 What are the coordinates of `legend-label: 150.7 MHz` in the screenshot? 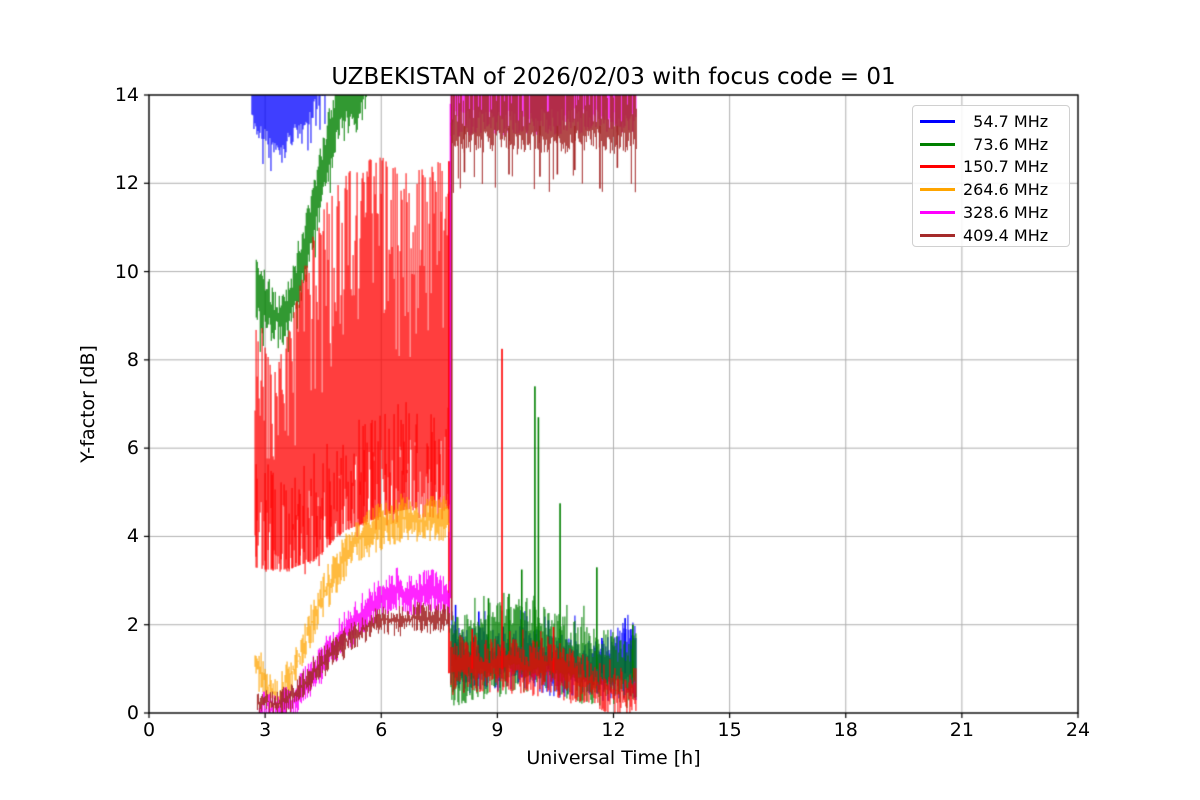 It's located at (1006, 167).